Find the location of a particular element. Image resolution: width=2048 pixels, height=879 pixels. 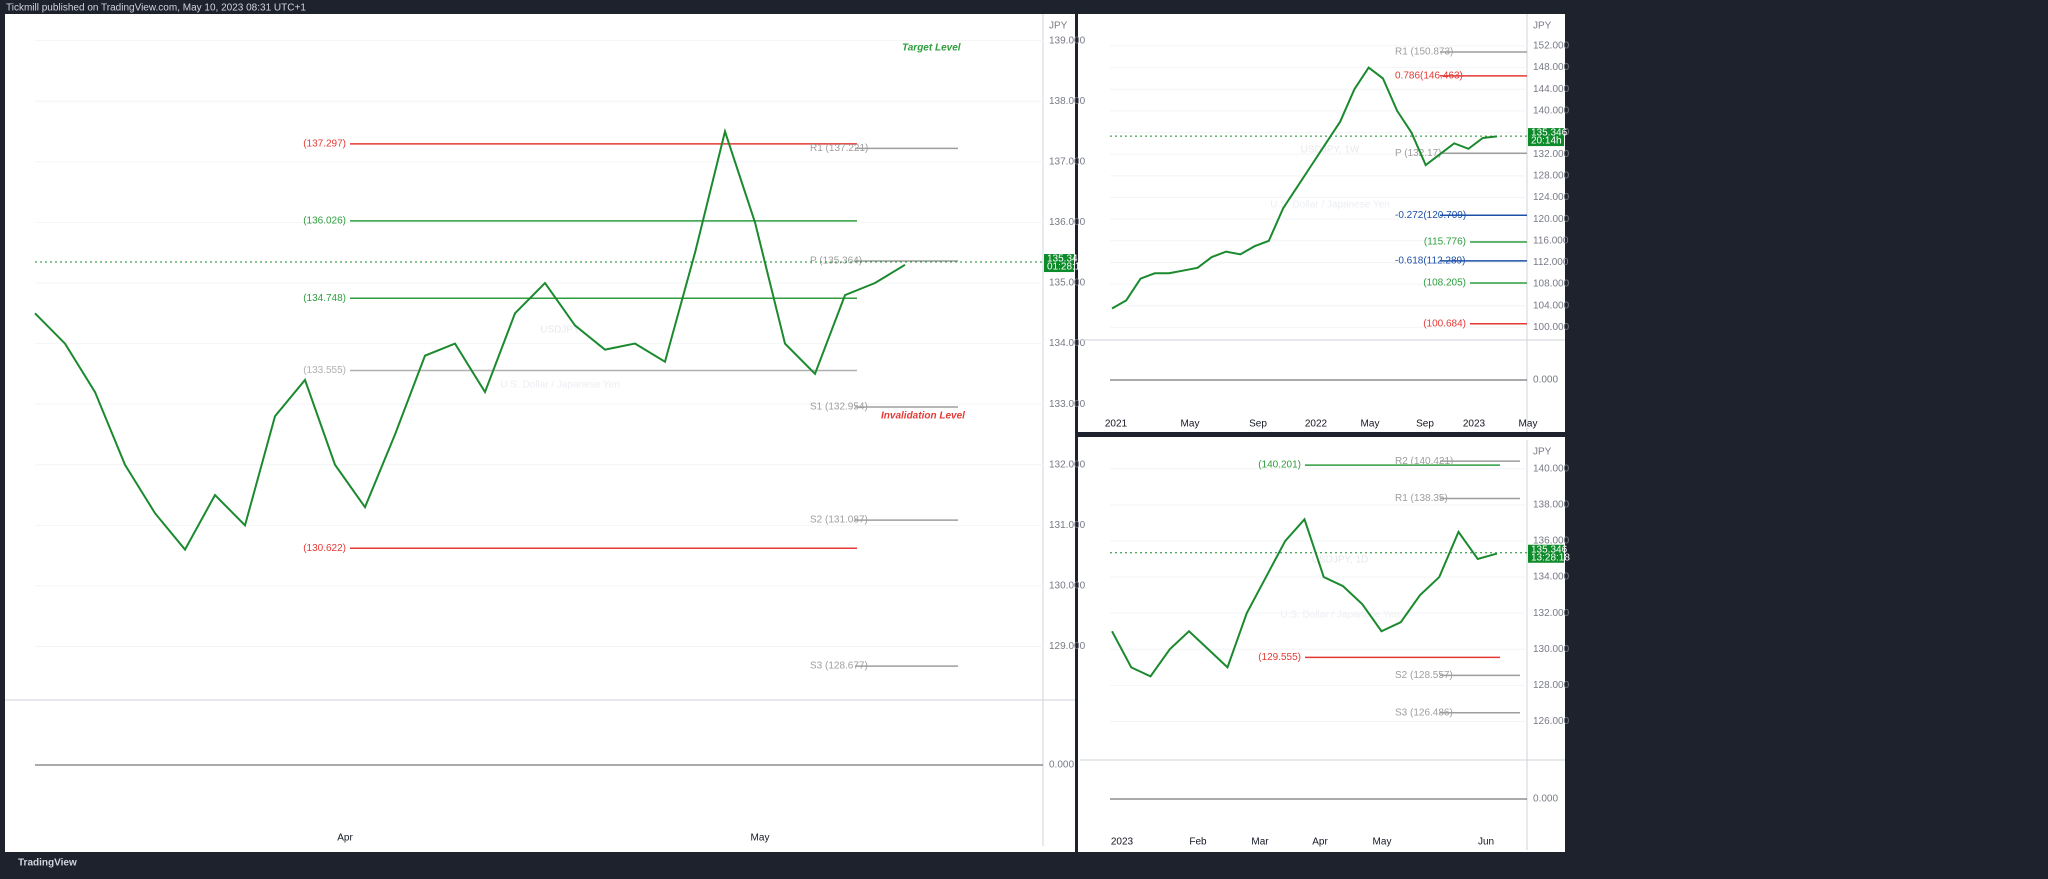

level-label: 0.786(146.463) is located at coordinates (1429, 76).